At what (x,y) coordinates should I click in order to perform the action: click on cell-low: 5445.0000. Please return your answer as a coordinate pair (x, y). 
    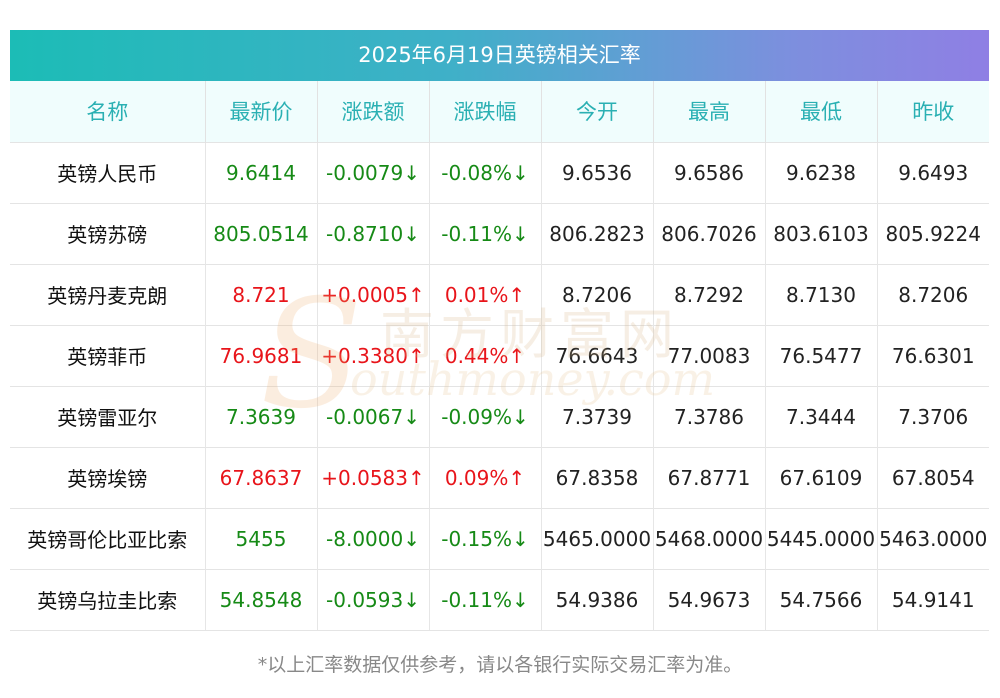
    Looking at the image, I should click on (821, 538).